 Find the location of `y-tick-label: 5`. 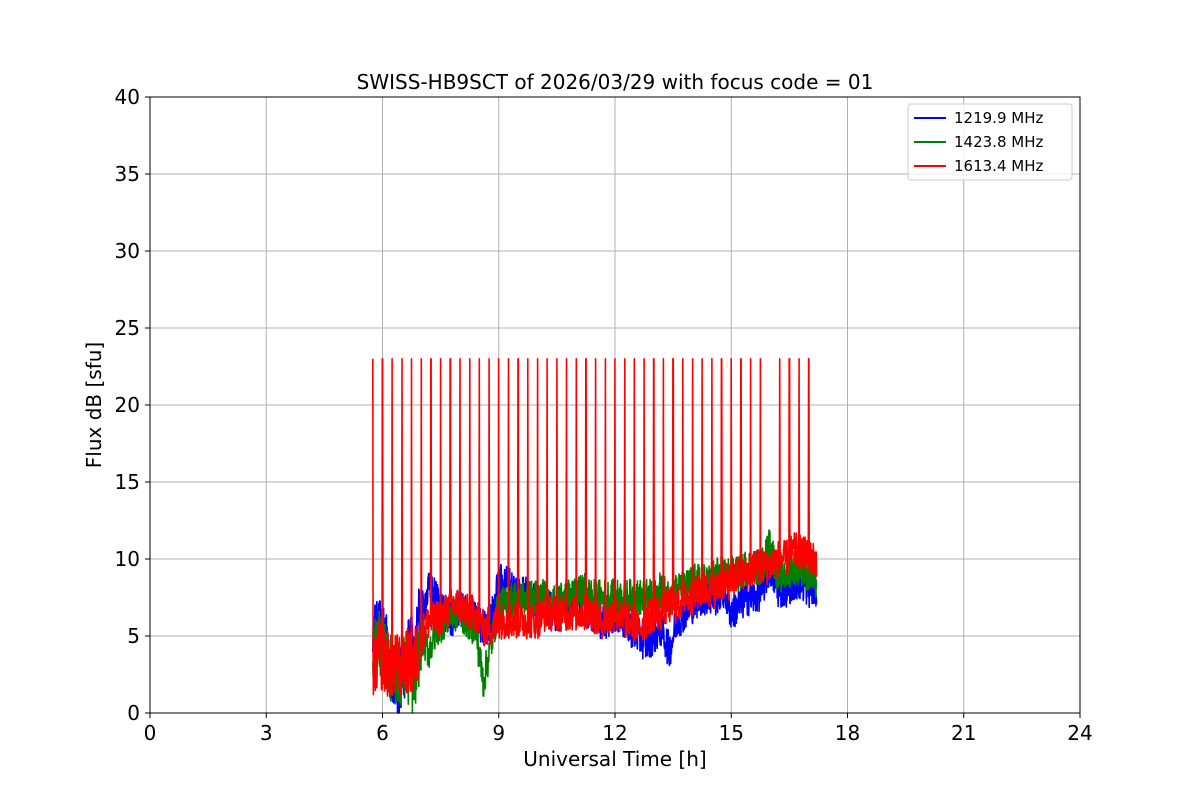

y-tick-label: 5 is located at coordinates (133, 636).